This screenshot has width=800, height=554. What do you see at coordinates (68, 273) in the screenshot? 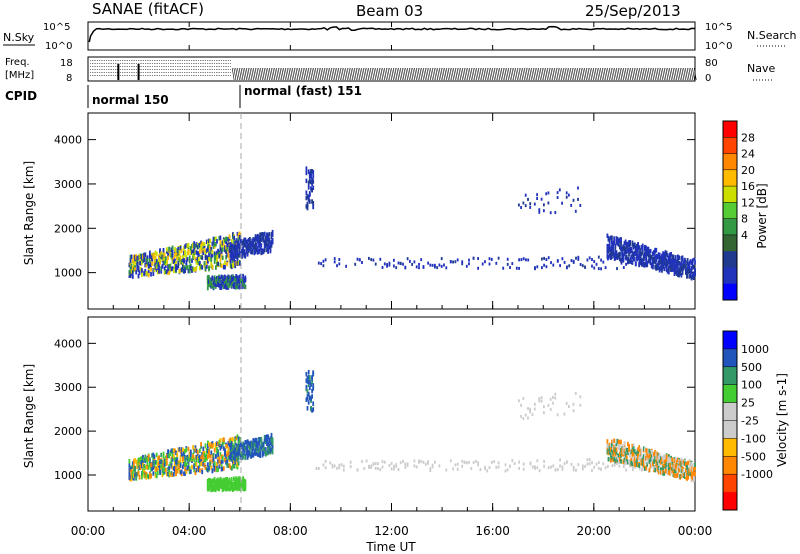
I see `y-tick-label: 1000` at bounding box center [68, 273].